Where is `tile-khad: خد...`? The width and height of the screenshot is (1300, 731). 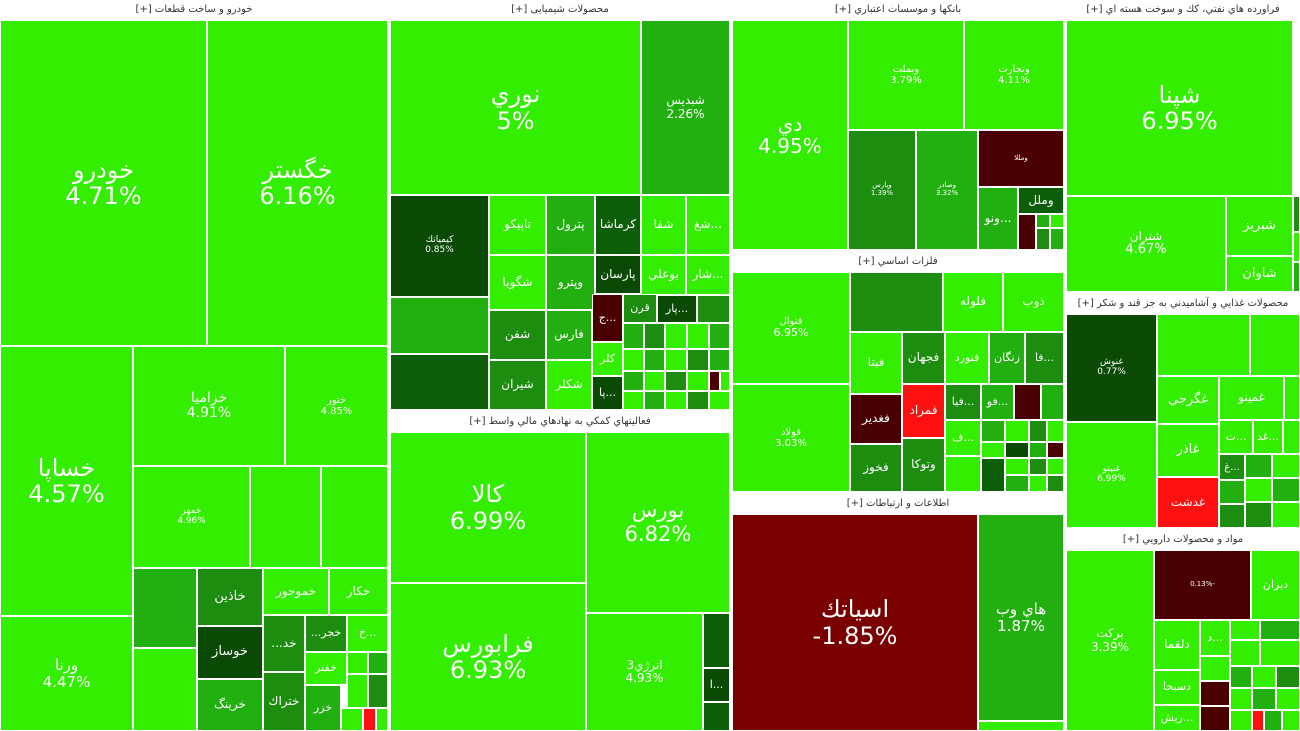 tile-khad: خد... is located at coordinates (284, 643).